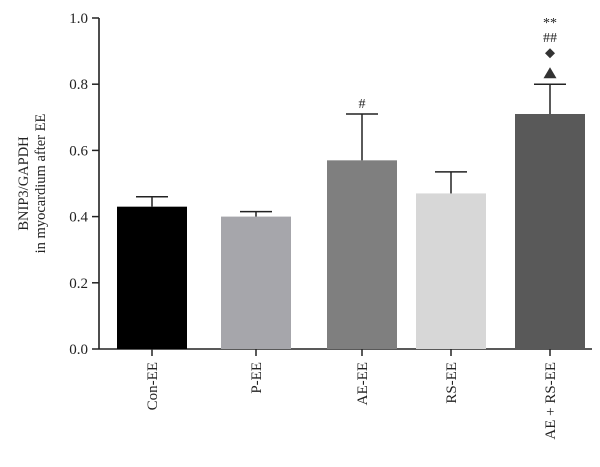 The height and width of the screenshot is (467, 600). Describe the element at coordinates (362, 104) in the screenshot. I see `significance-text: #` at that location.